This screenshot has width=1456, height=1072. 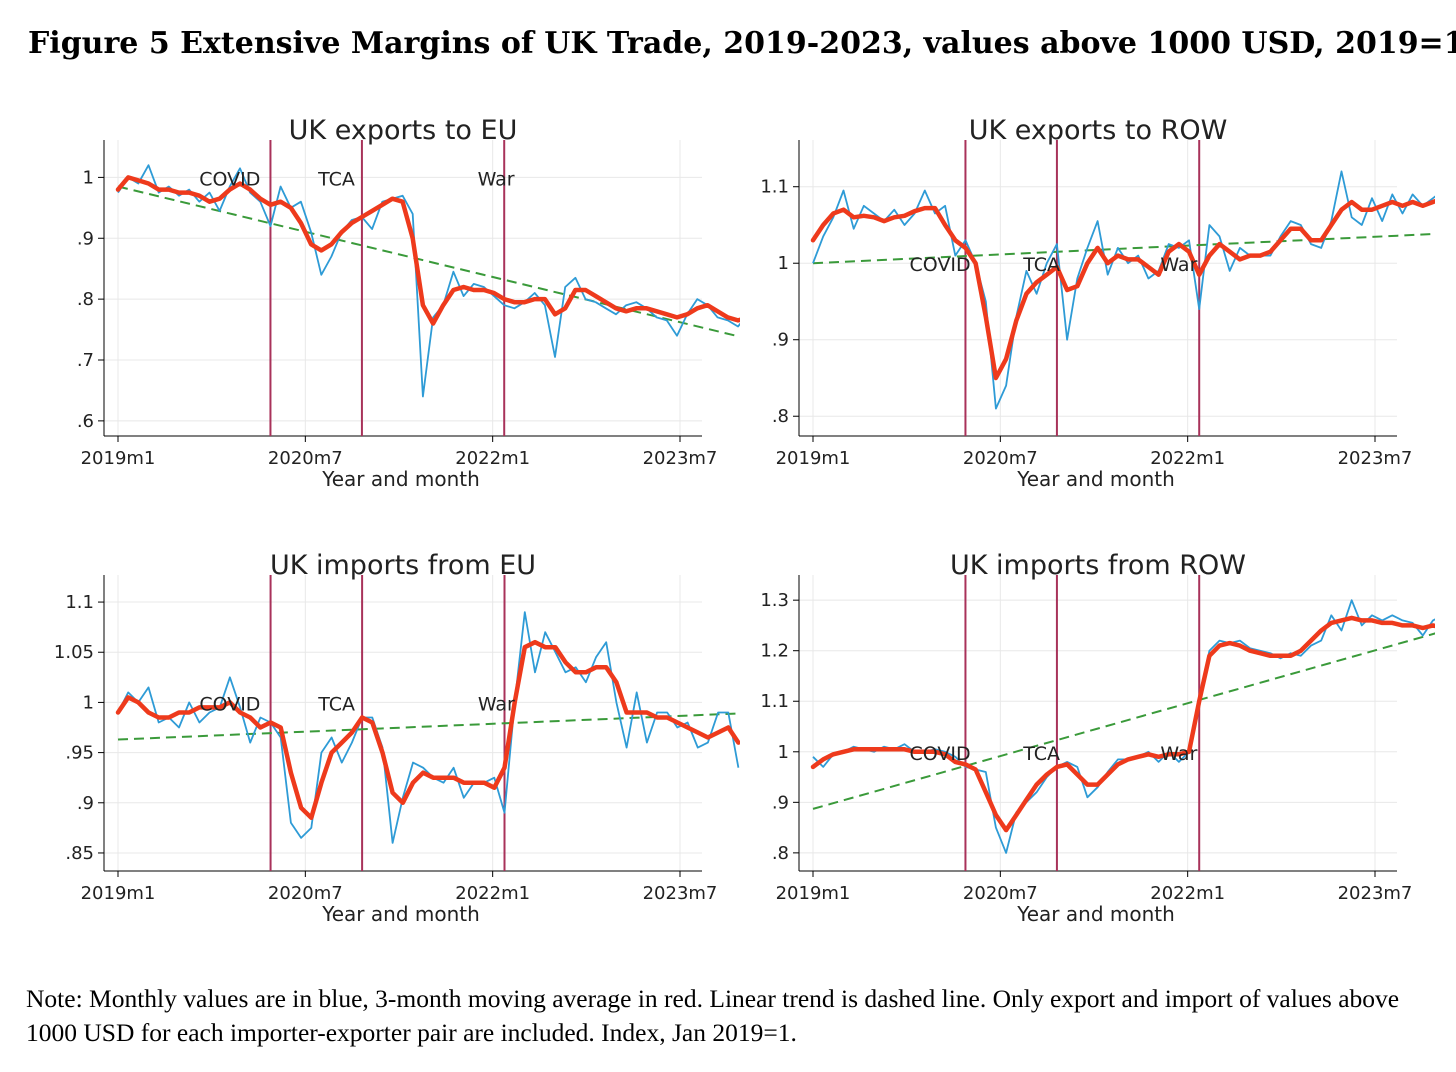 I want to click on y-tick-label: .6, so click(x=85, y=421).